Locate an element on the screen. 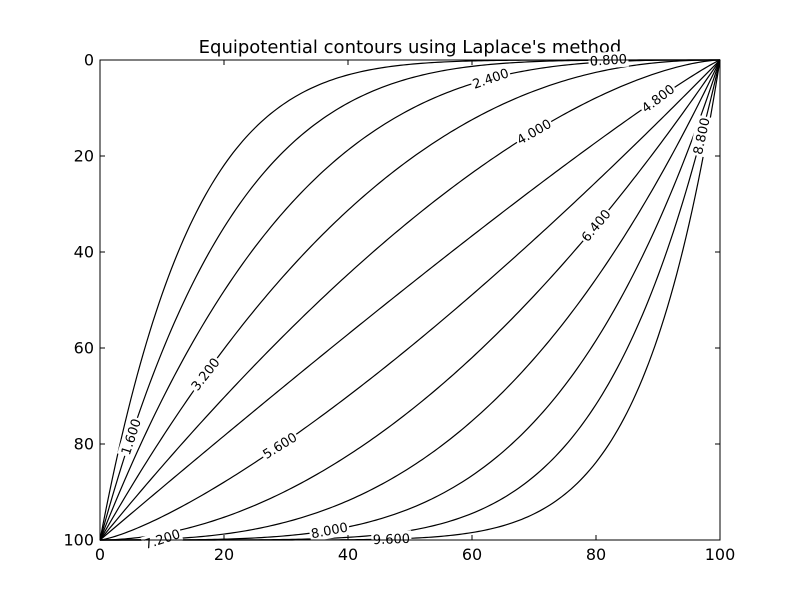 The width and height of the screenshot is (800, 600). y-tick-label: 20 is located at coordinates (84, 156).